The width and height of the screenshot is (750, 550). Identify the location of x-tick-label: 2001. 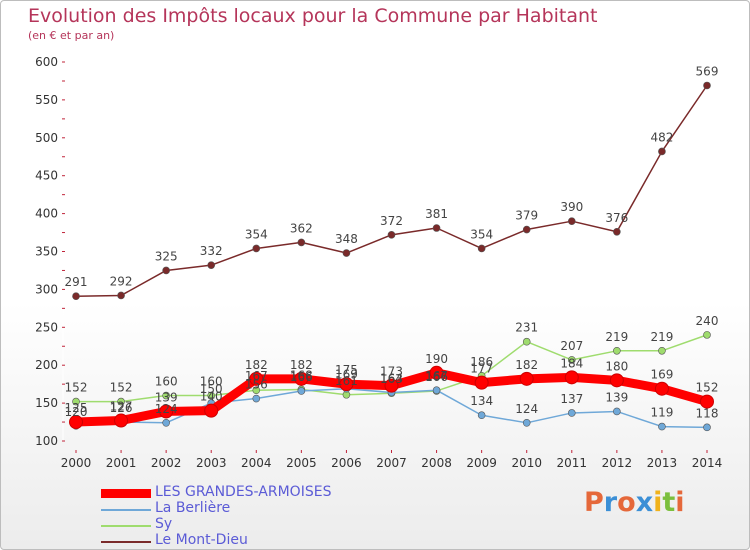
(121, 463).